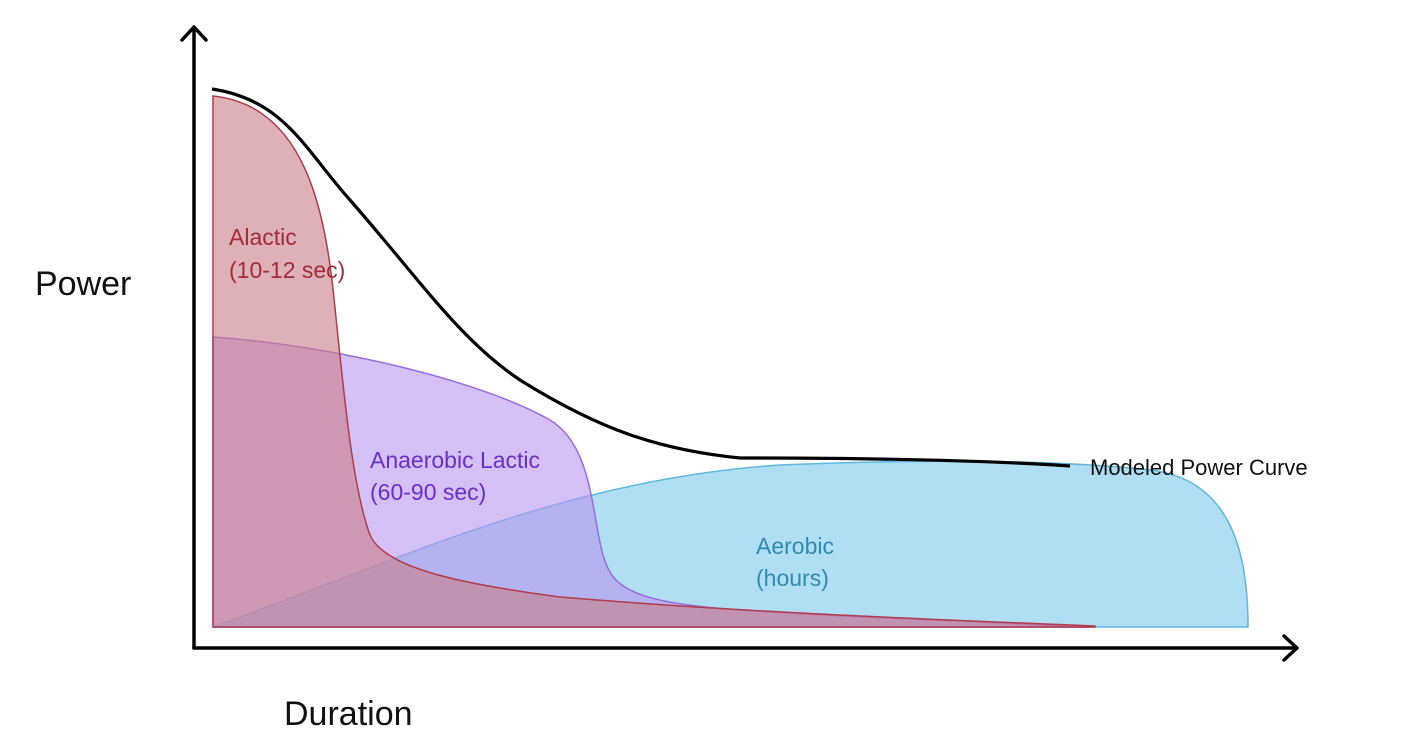 The height and width of the screenshot is (744, 1408). Describe the element at coordinates (194, 33) in the screenshot. I see `y-axis-arrowhead` at that location.